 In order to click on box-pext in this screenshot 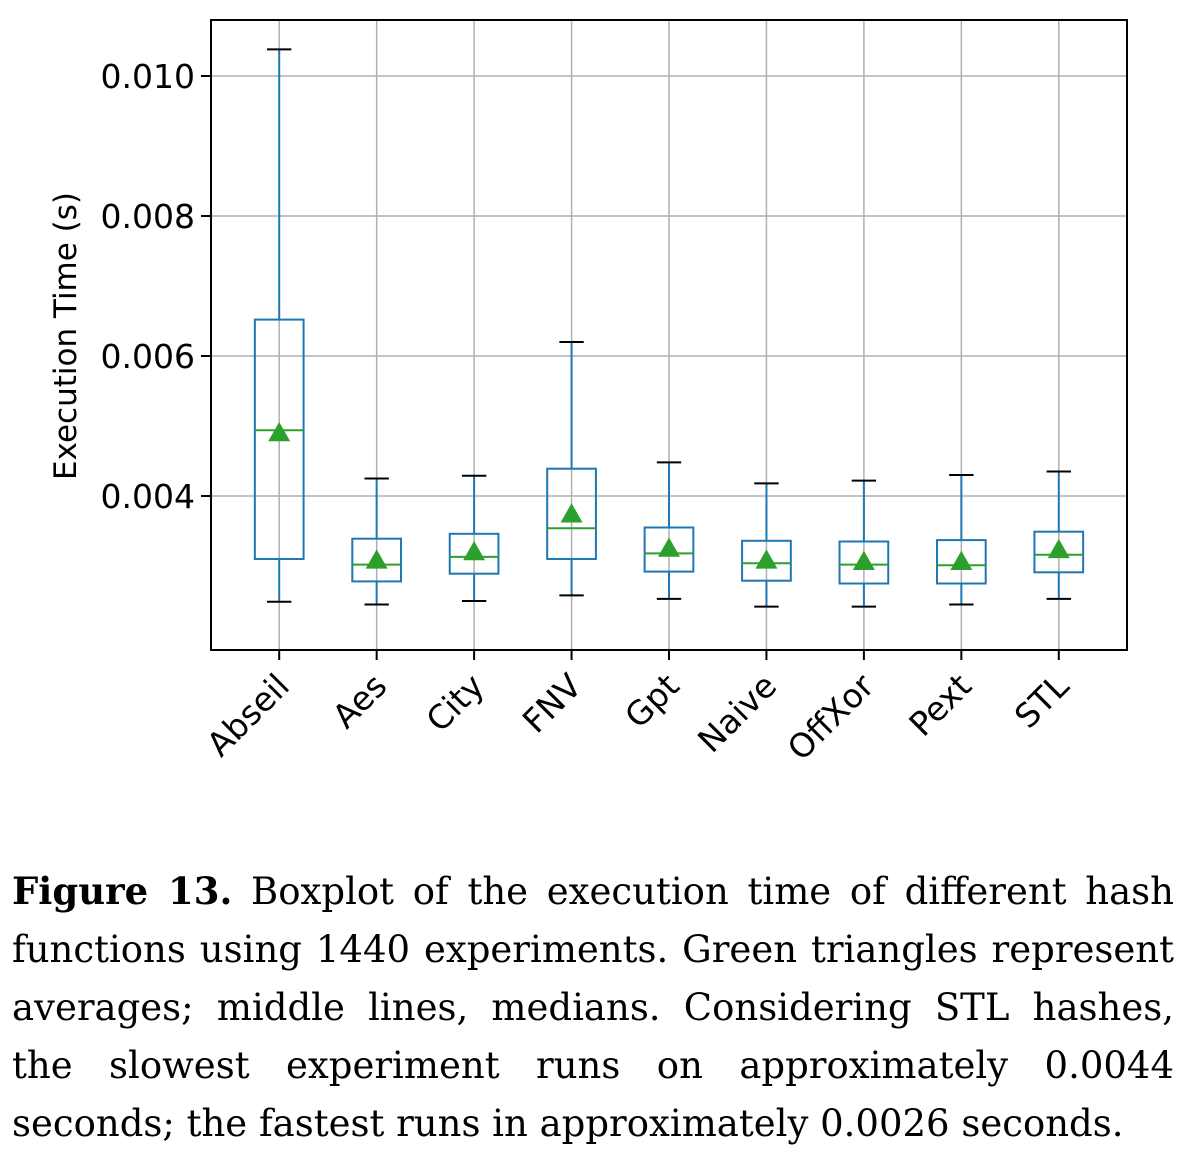, I will do `click(961, 540)`.